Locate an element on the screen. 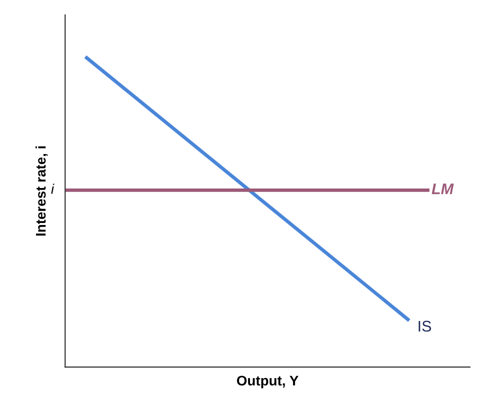  text: i is located at coordinates (52, 189).